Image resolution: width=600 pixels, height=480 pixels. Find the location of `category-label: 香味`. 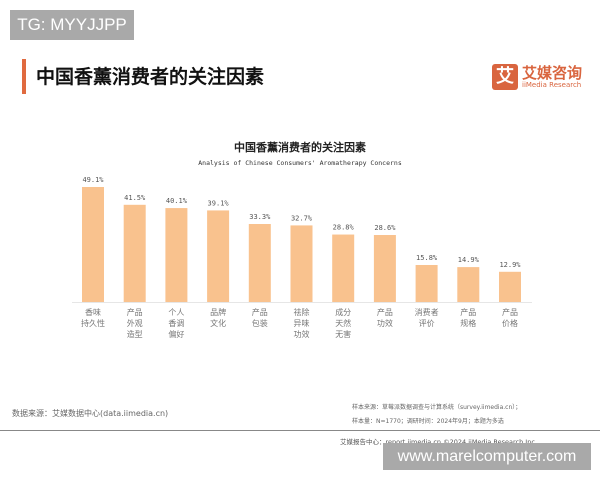

category-label: 香味 is located at coordinates (93, 312).